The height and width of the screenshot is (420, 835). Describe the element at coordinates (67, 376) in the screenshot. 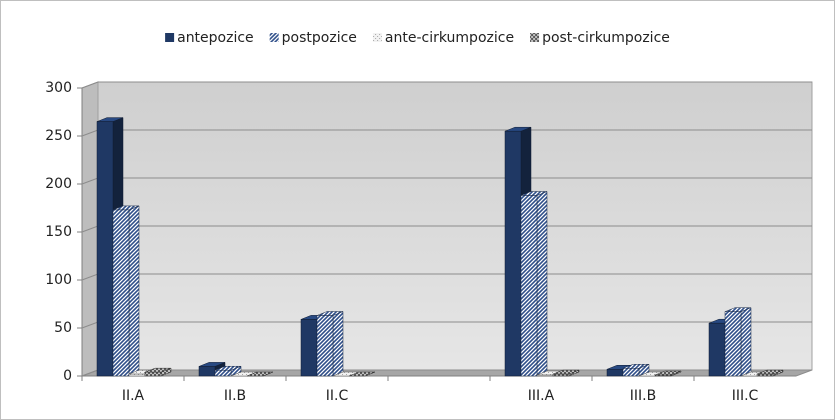

I see `y-tick-label: 0` at that location.